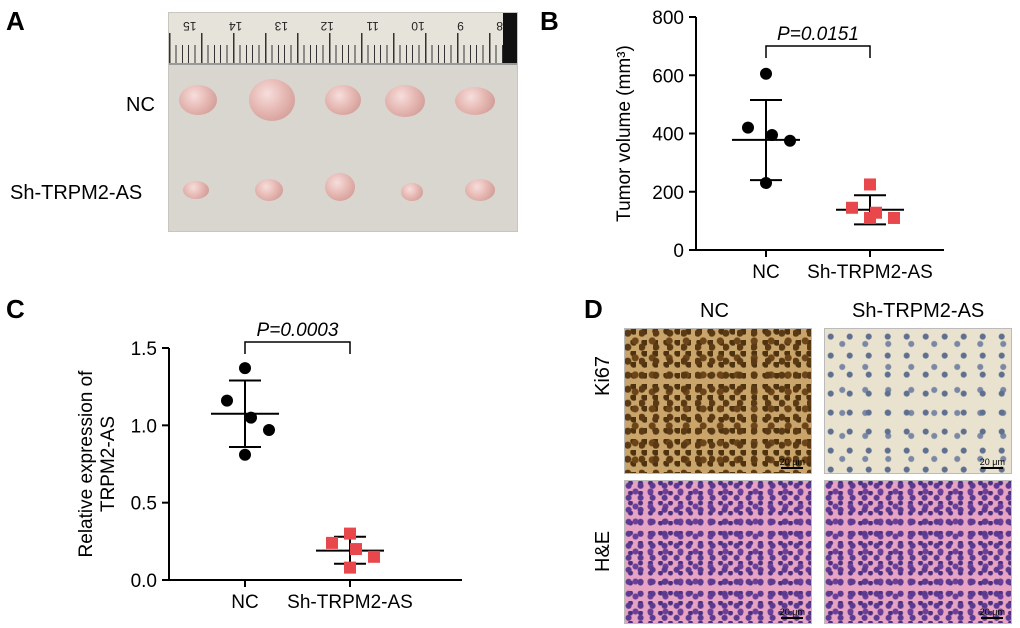 This screenshot has height=628, width=1020. I want to click on ruler-end, so click(510, 38).